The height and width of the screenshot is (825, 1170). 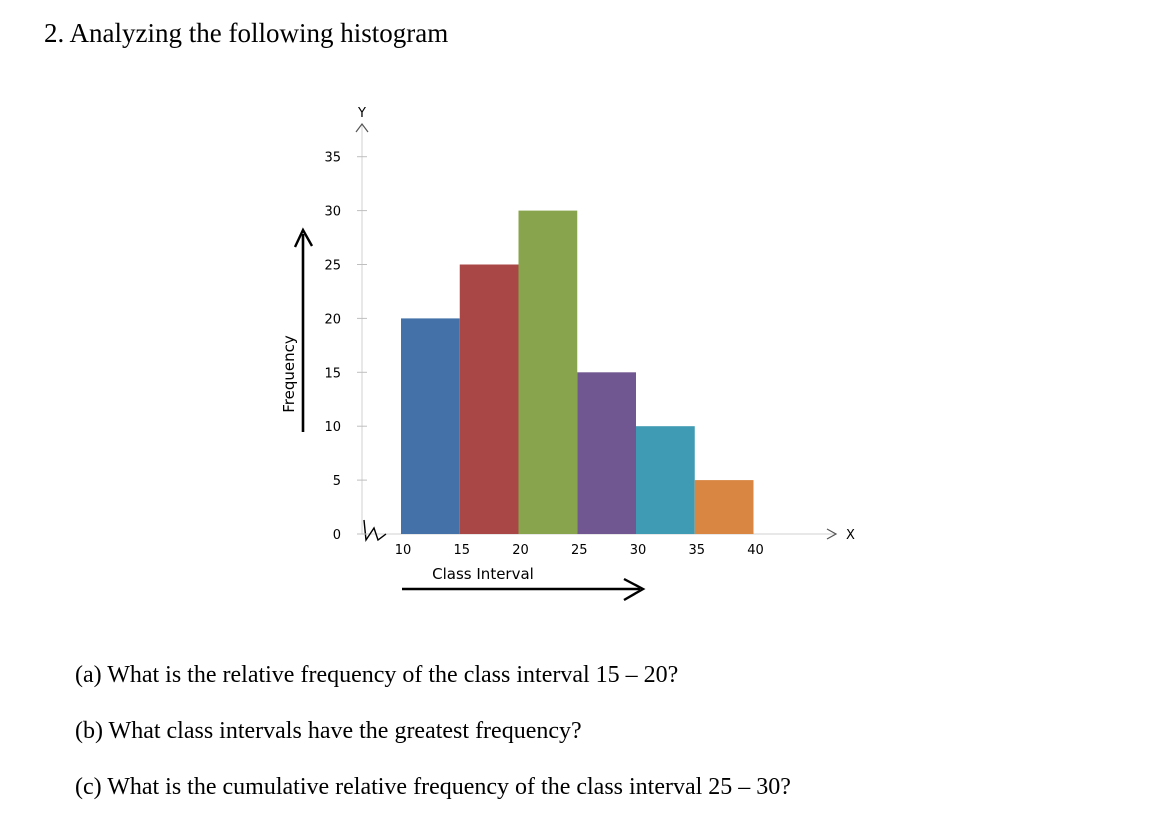 What do you see at coordinates (483, 574) in the screenshot?
I see `x-axis-title: Class Interval` at bounding box center [483, 574].